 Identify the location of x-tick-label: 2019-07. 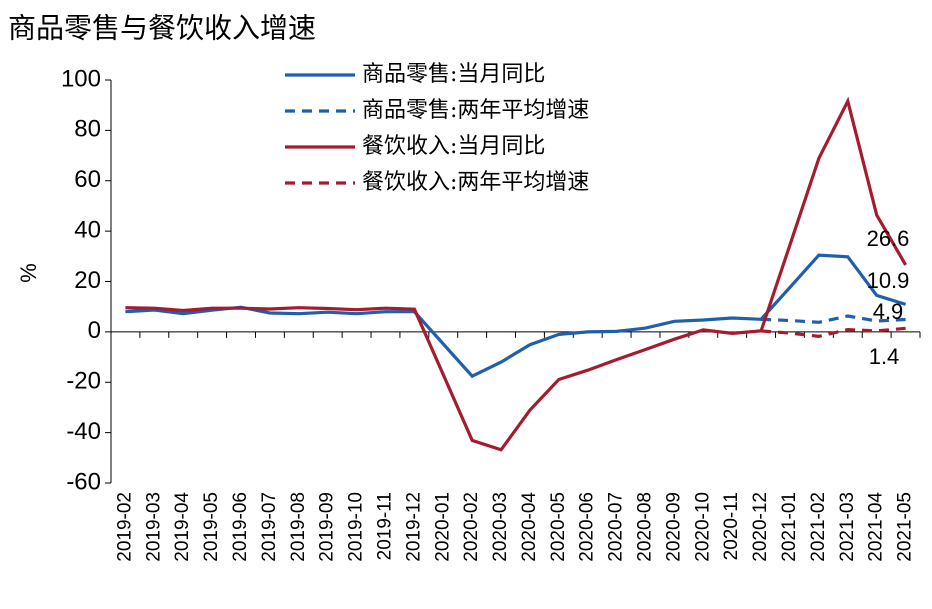
(269, 527).